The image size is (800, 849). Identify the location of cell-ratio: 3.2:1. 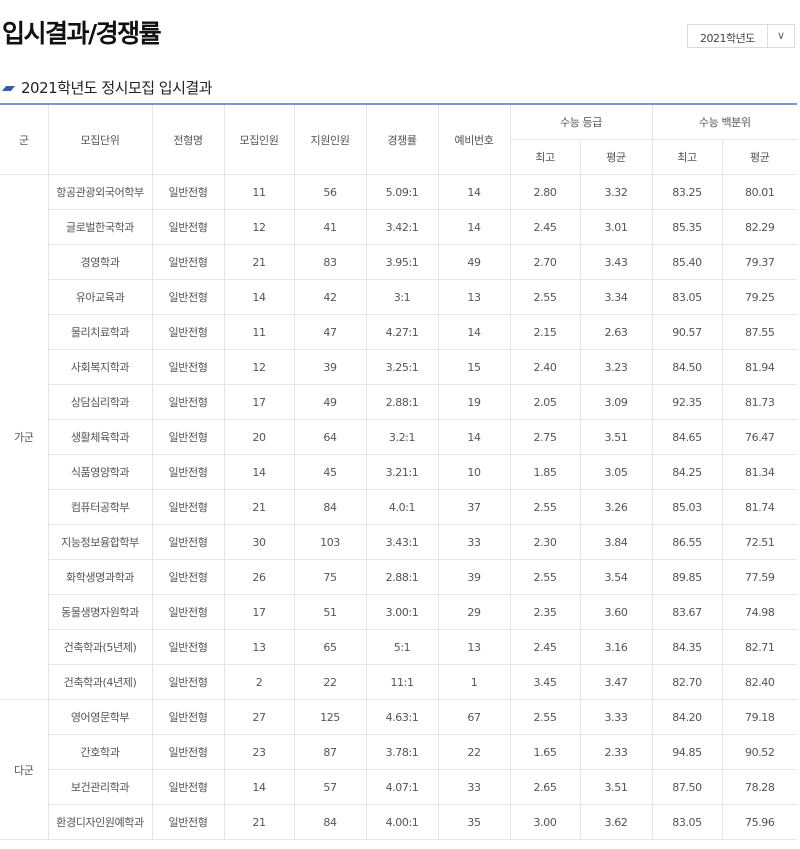
(402, 437).